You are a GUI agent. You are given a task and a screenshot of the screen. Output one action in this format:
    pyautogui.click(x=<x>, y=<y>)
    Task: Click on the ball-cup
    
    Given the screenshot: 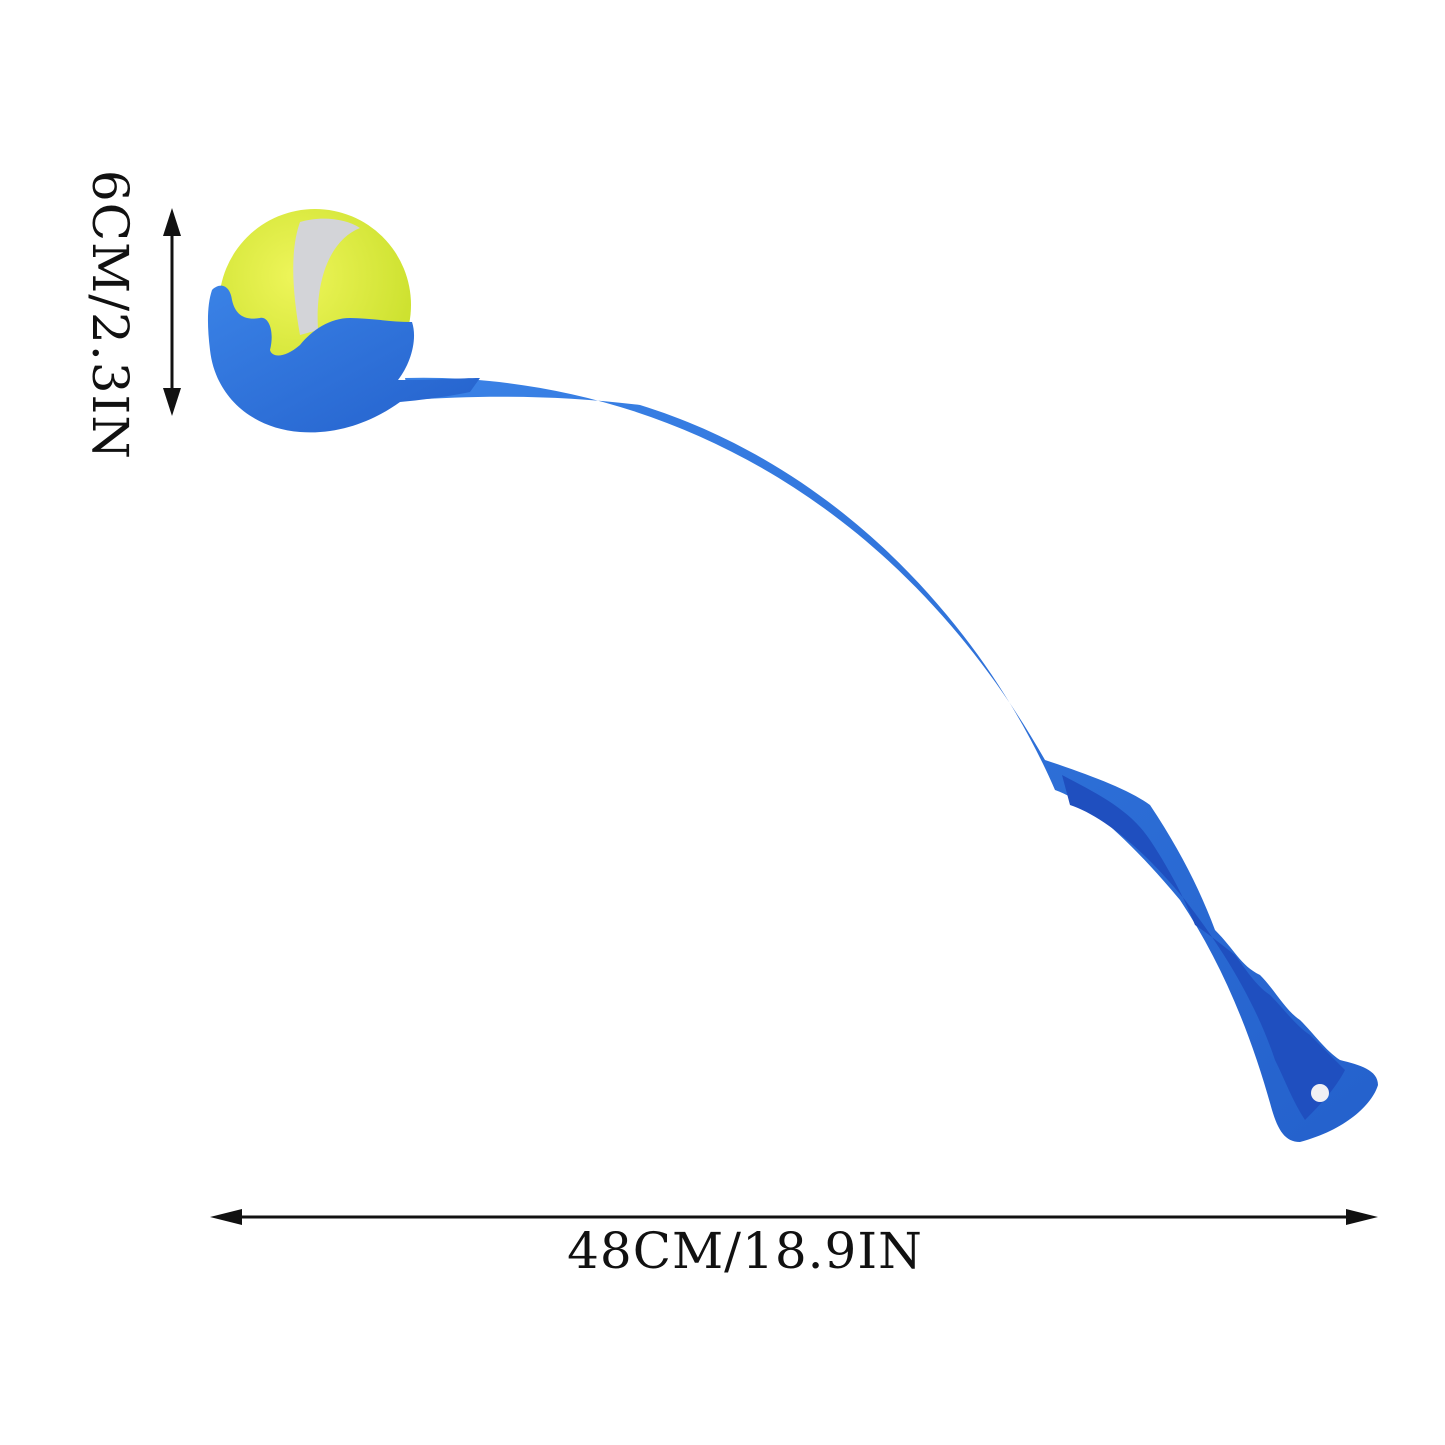 What is the action you would take?
    pyautogui.click(x=343, y=359)
    